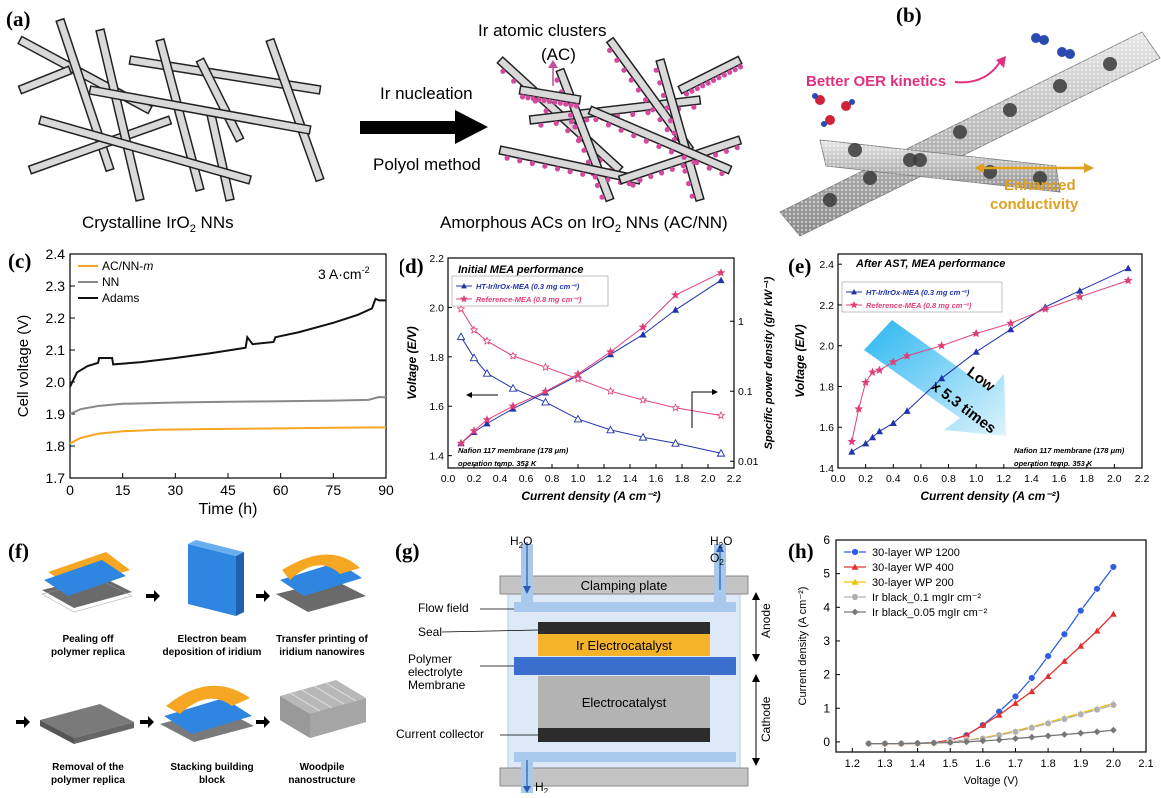 This screenshot has height=798, width=1161. Describe the element at coordinates (884, 764) in the screenshot. I see `x-tick-label: 1.3` at that location.